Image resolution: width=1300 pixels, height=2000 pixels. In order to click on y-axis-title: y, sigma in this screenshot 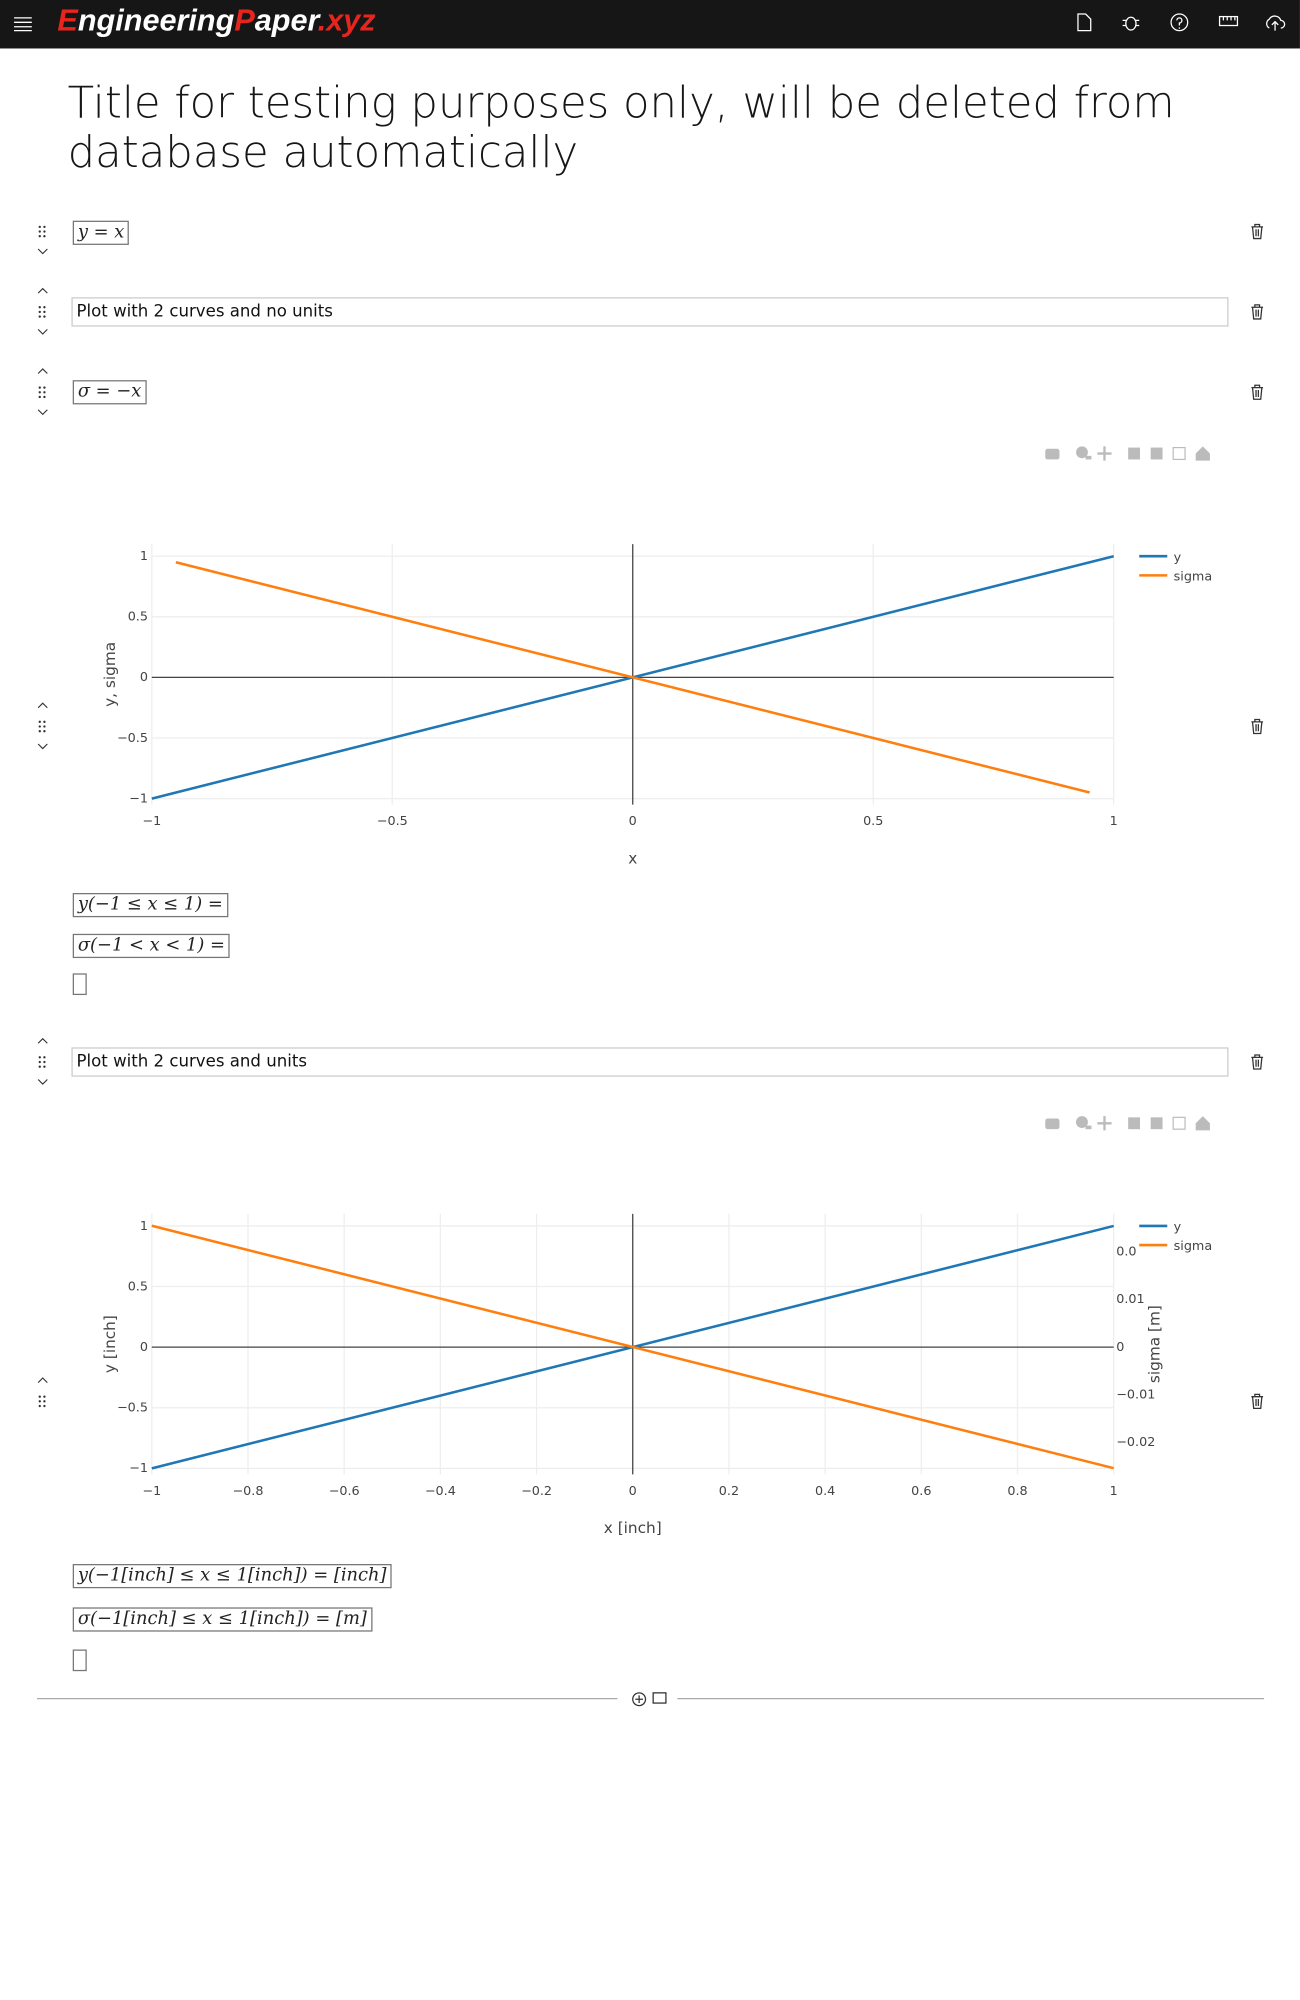, I will do `click(110, 674)`.